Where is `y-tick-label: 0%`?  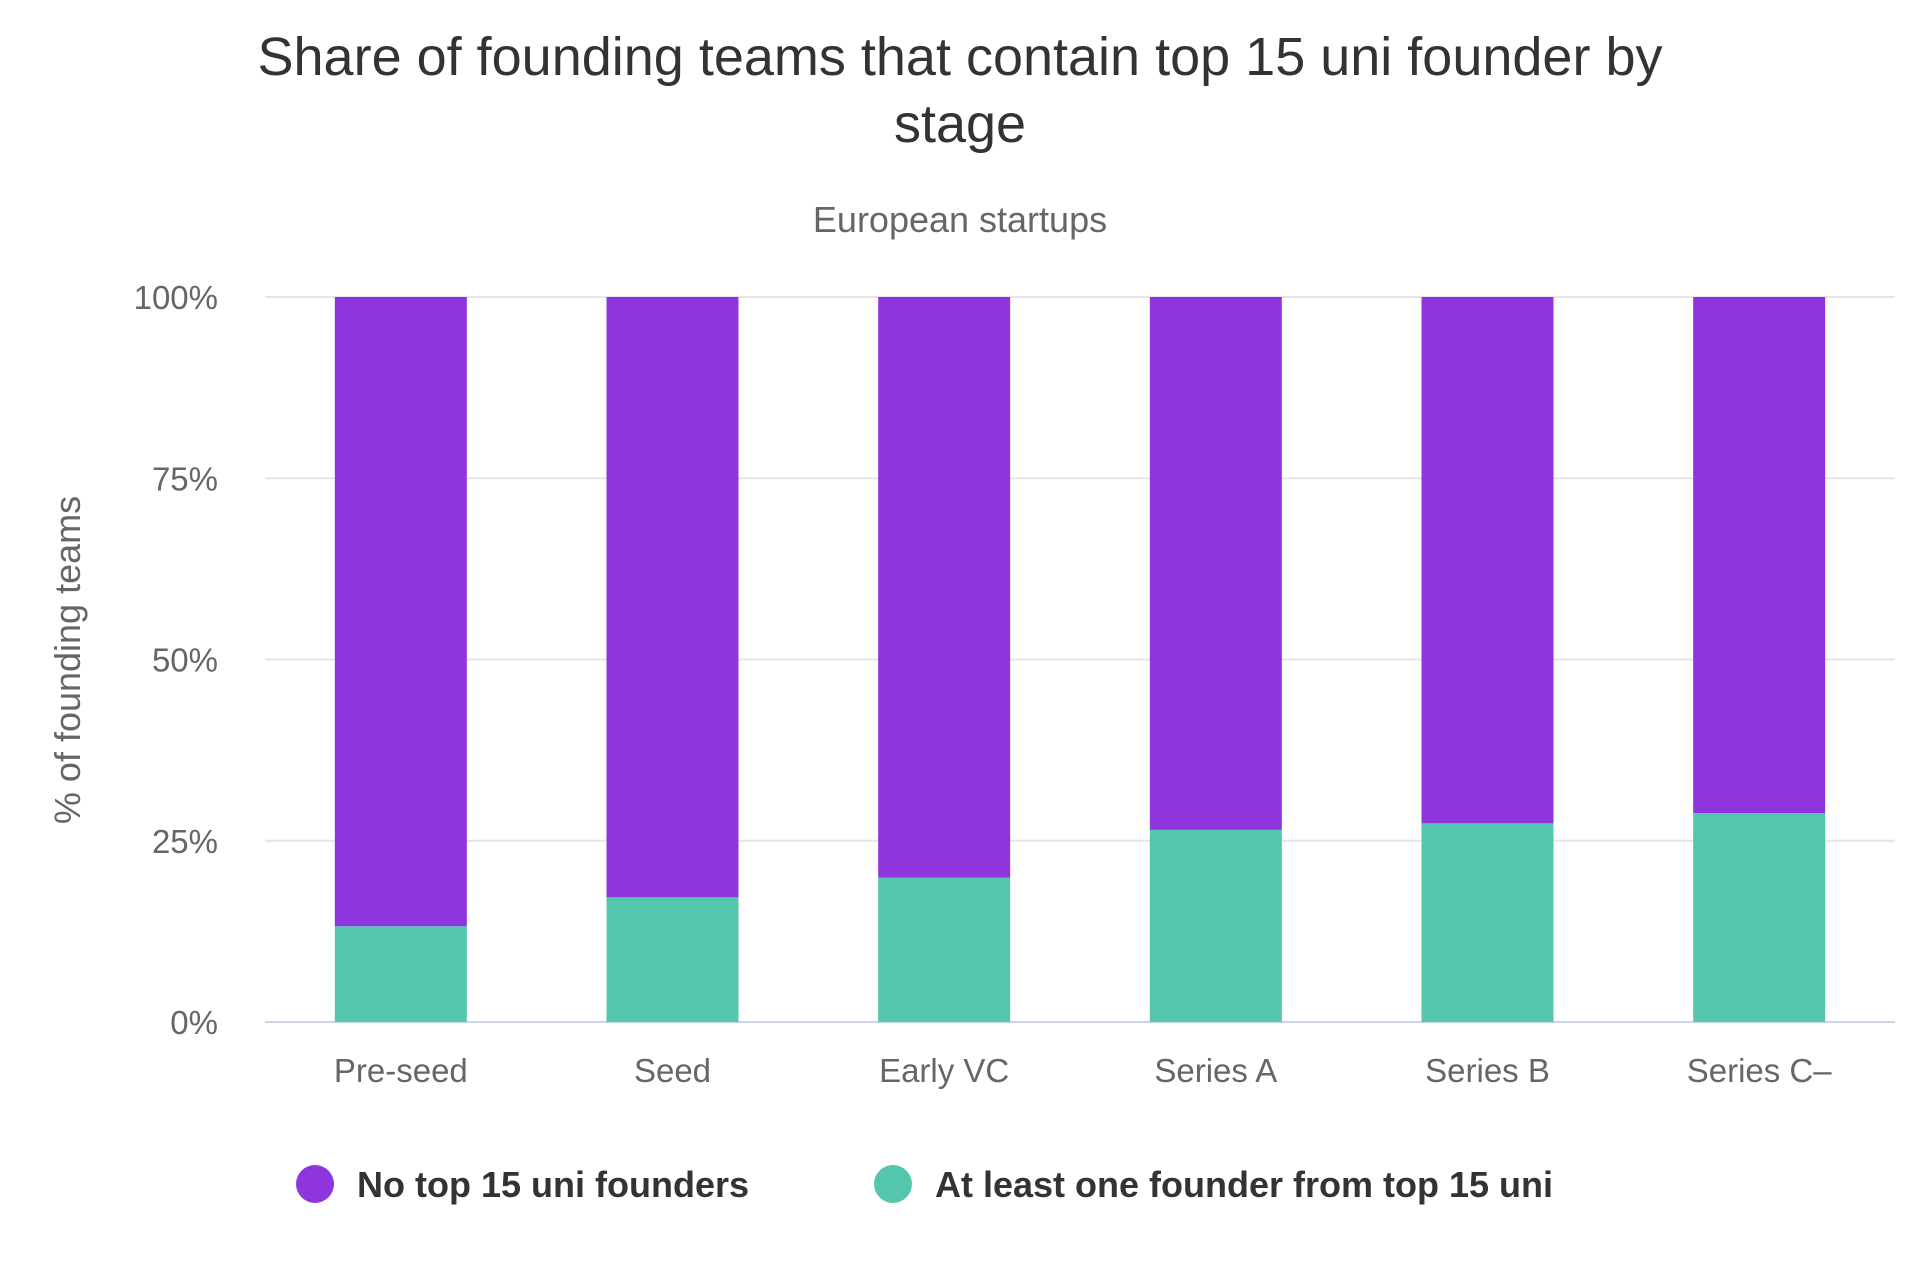
y-tick-label: 0% is located at coordinates (194, 1022).